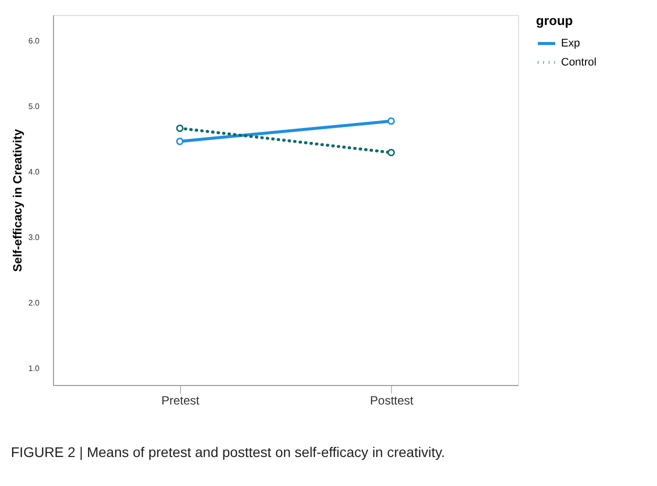  Describe the element at coordinates (554, 20) in the screenshot. I see `legend-title: group` at that location.